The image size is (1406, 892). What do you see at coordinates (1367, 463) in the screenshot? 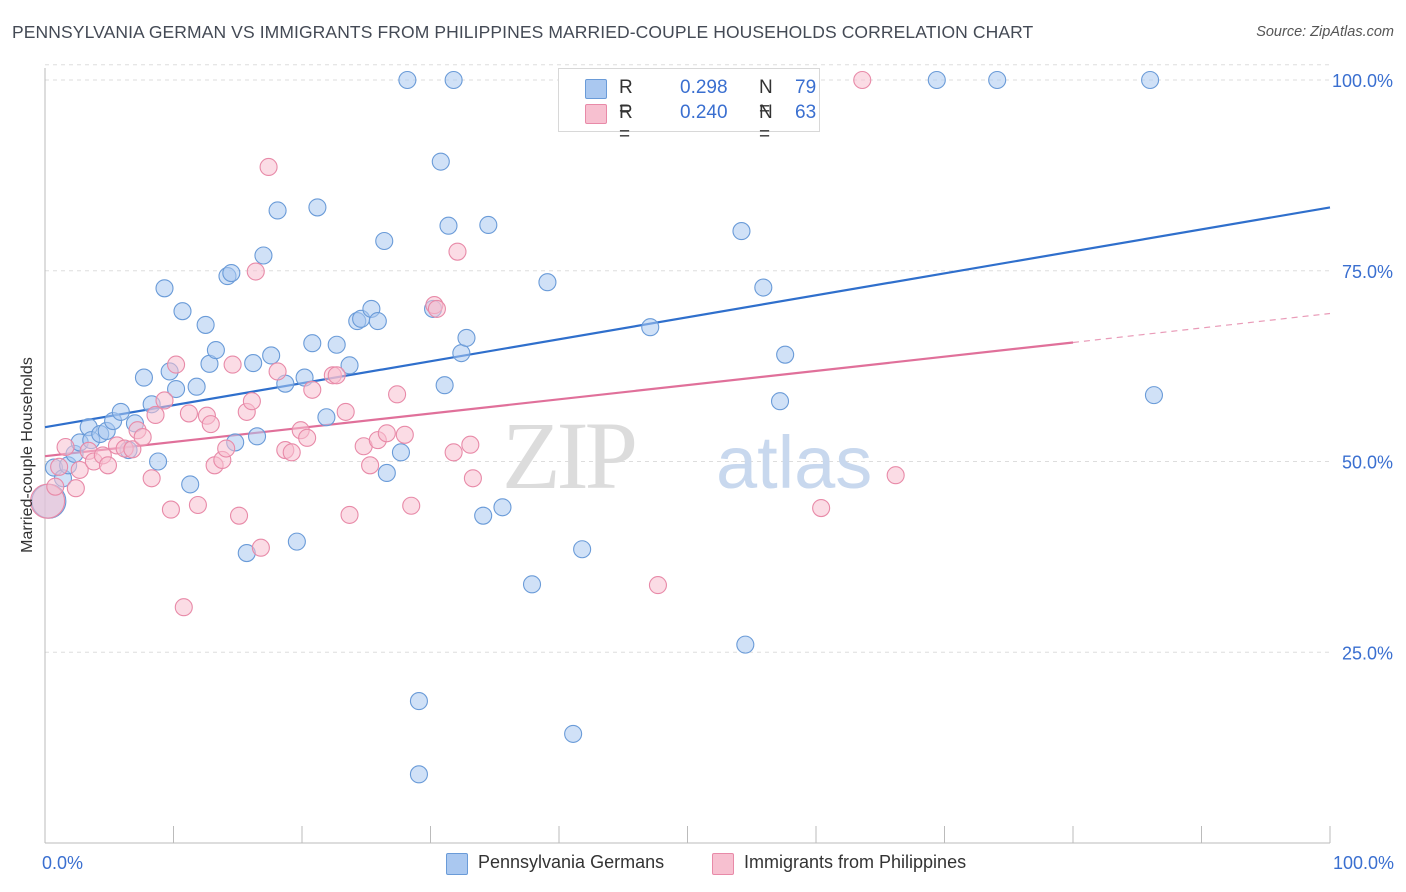
I see `y-tick-label: 50.0%` at bounding box center [1367, 463].